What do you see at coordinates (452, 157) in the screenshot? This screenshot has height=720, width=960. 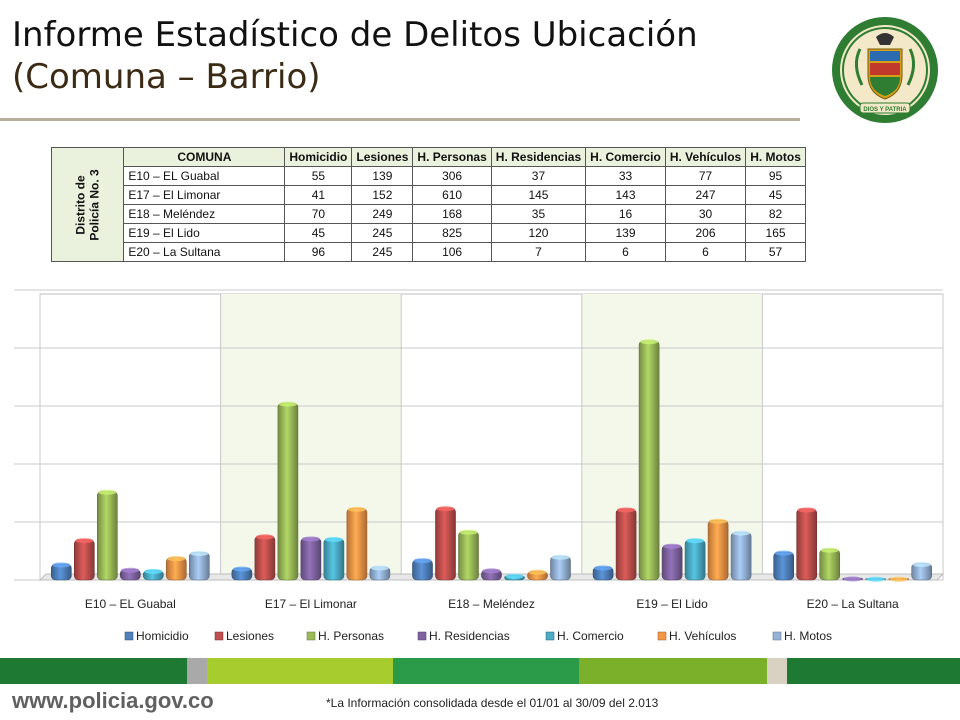 I see `col-header-h-personas: H. Personas` at bounding box center [452, 157].